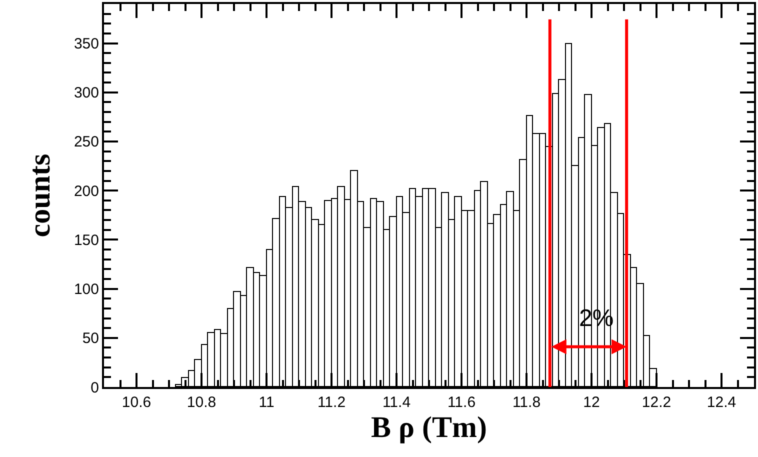 Image resolution: width=758 pixels, height=457 pixels. What do you see at coordinates (137, 402) in the screenshot?
I see `x-tick-label: 10.6` at bounding box center [137, 402].